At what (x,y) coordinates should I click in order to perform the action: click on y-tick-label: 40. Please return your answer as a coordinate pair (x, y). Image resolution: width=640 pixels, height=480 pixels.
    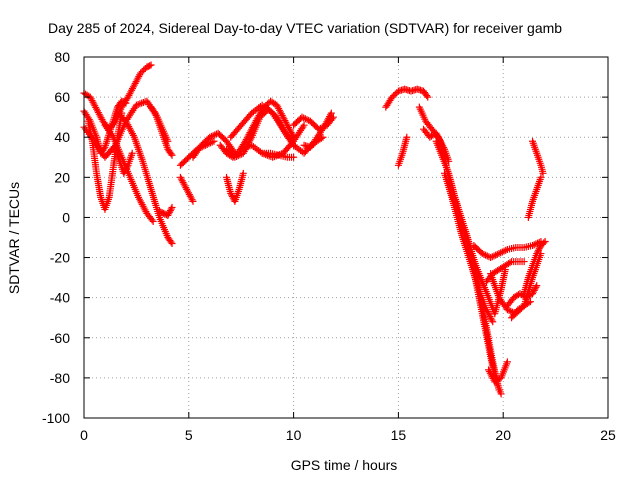
    Looking at the image, I should click on (62, 137).